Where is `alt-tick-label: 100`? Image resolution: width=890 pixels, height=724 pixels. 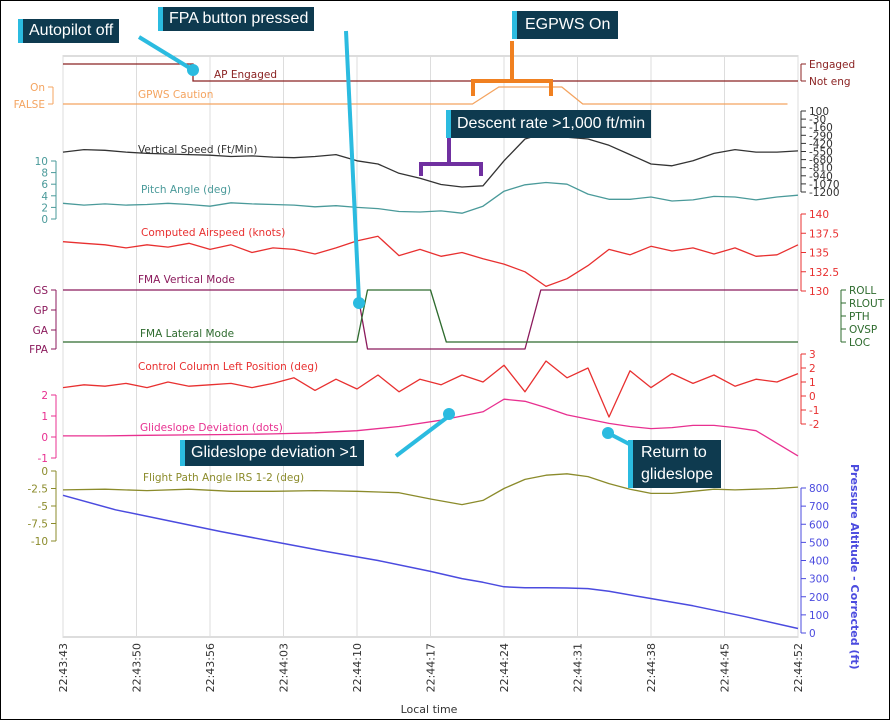 alt-tick-label: 100 is located at coordinates (819, 616).